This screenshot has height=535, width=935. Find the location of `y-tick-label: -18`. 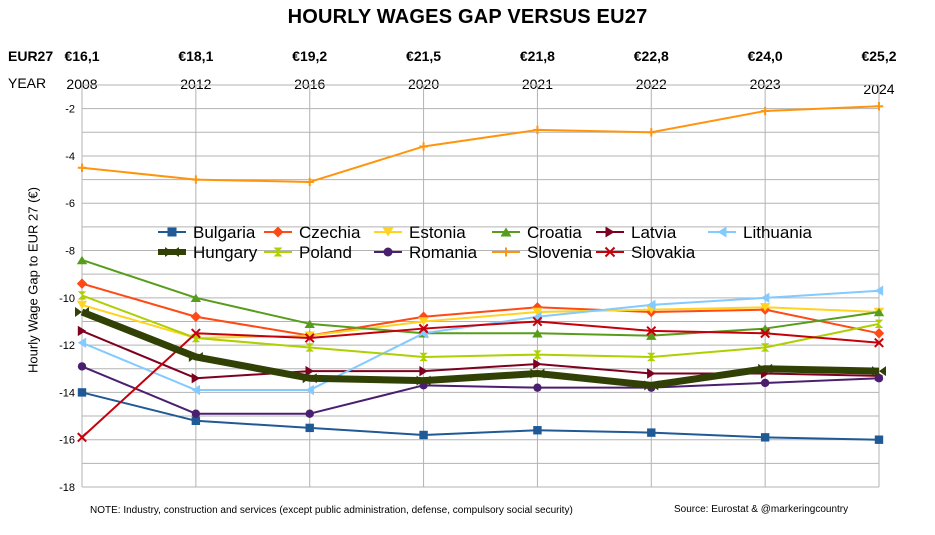

y-tick-label: -18 is located at coordinates (67, 488).